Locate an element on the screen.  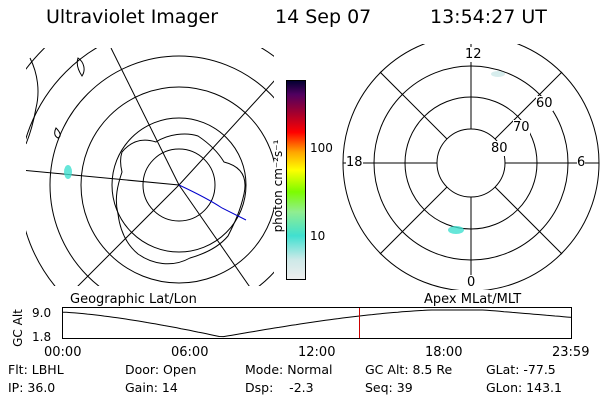
altitude-tick-high: 9.0 is located at coordinates (42, 313).